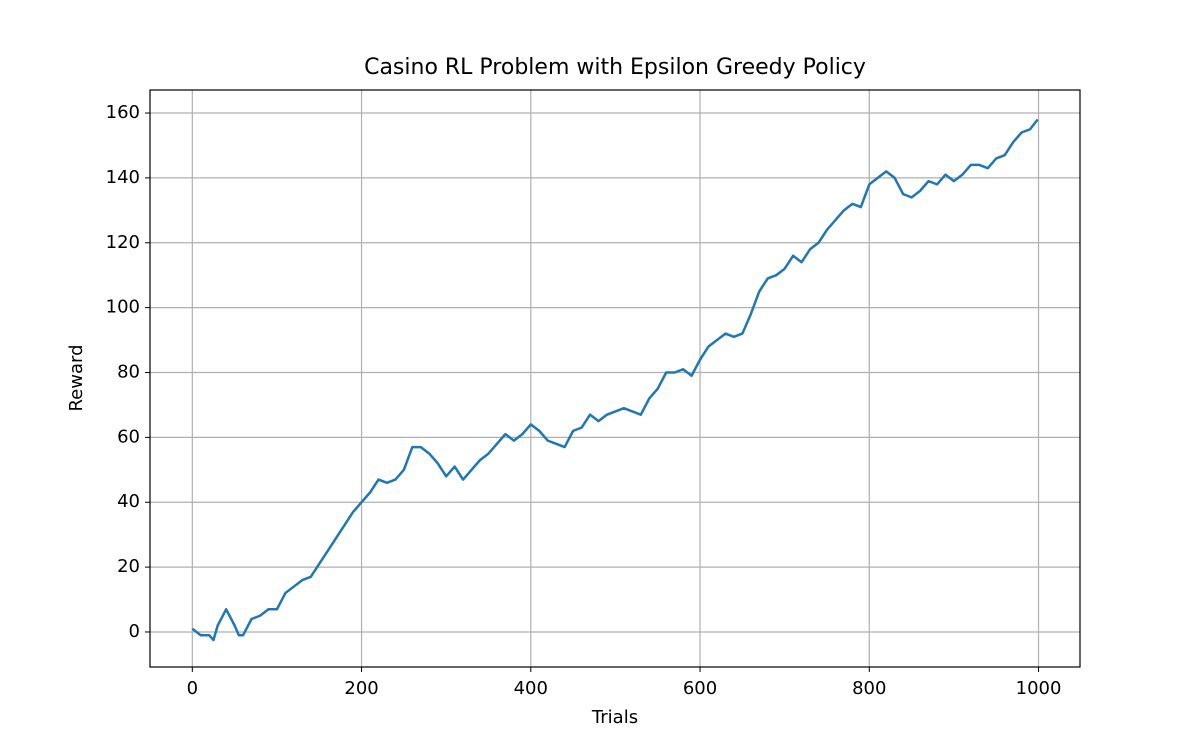  Describe the element at coordinates (869, 688) in the screenshot. I see `x-tick-label: 800` at that location.